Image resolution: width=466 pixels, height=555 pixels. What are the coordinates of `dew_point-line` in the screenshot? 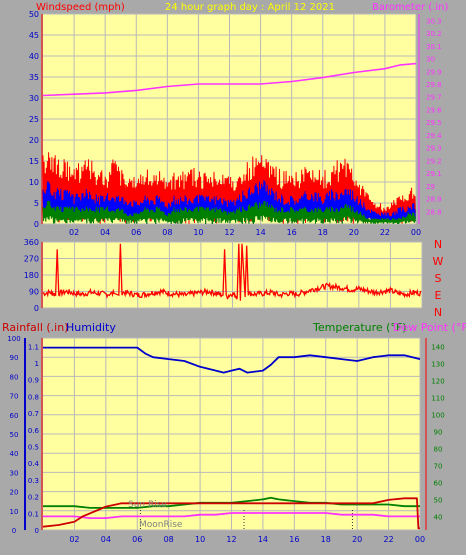 It's located at (231, 515).